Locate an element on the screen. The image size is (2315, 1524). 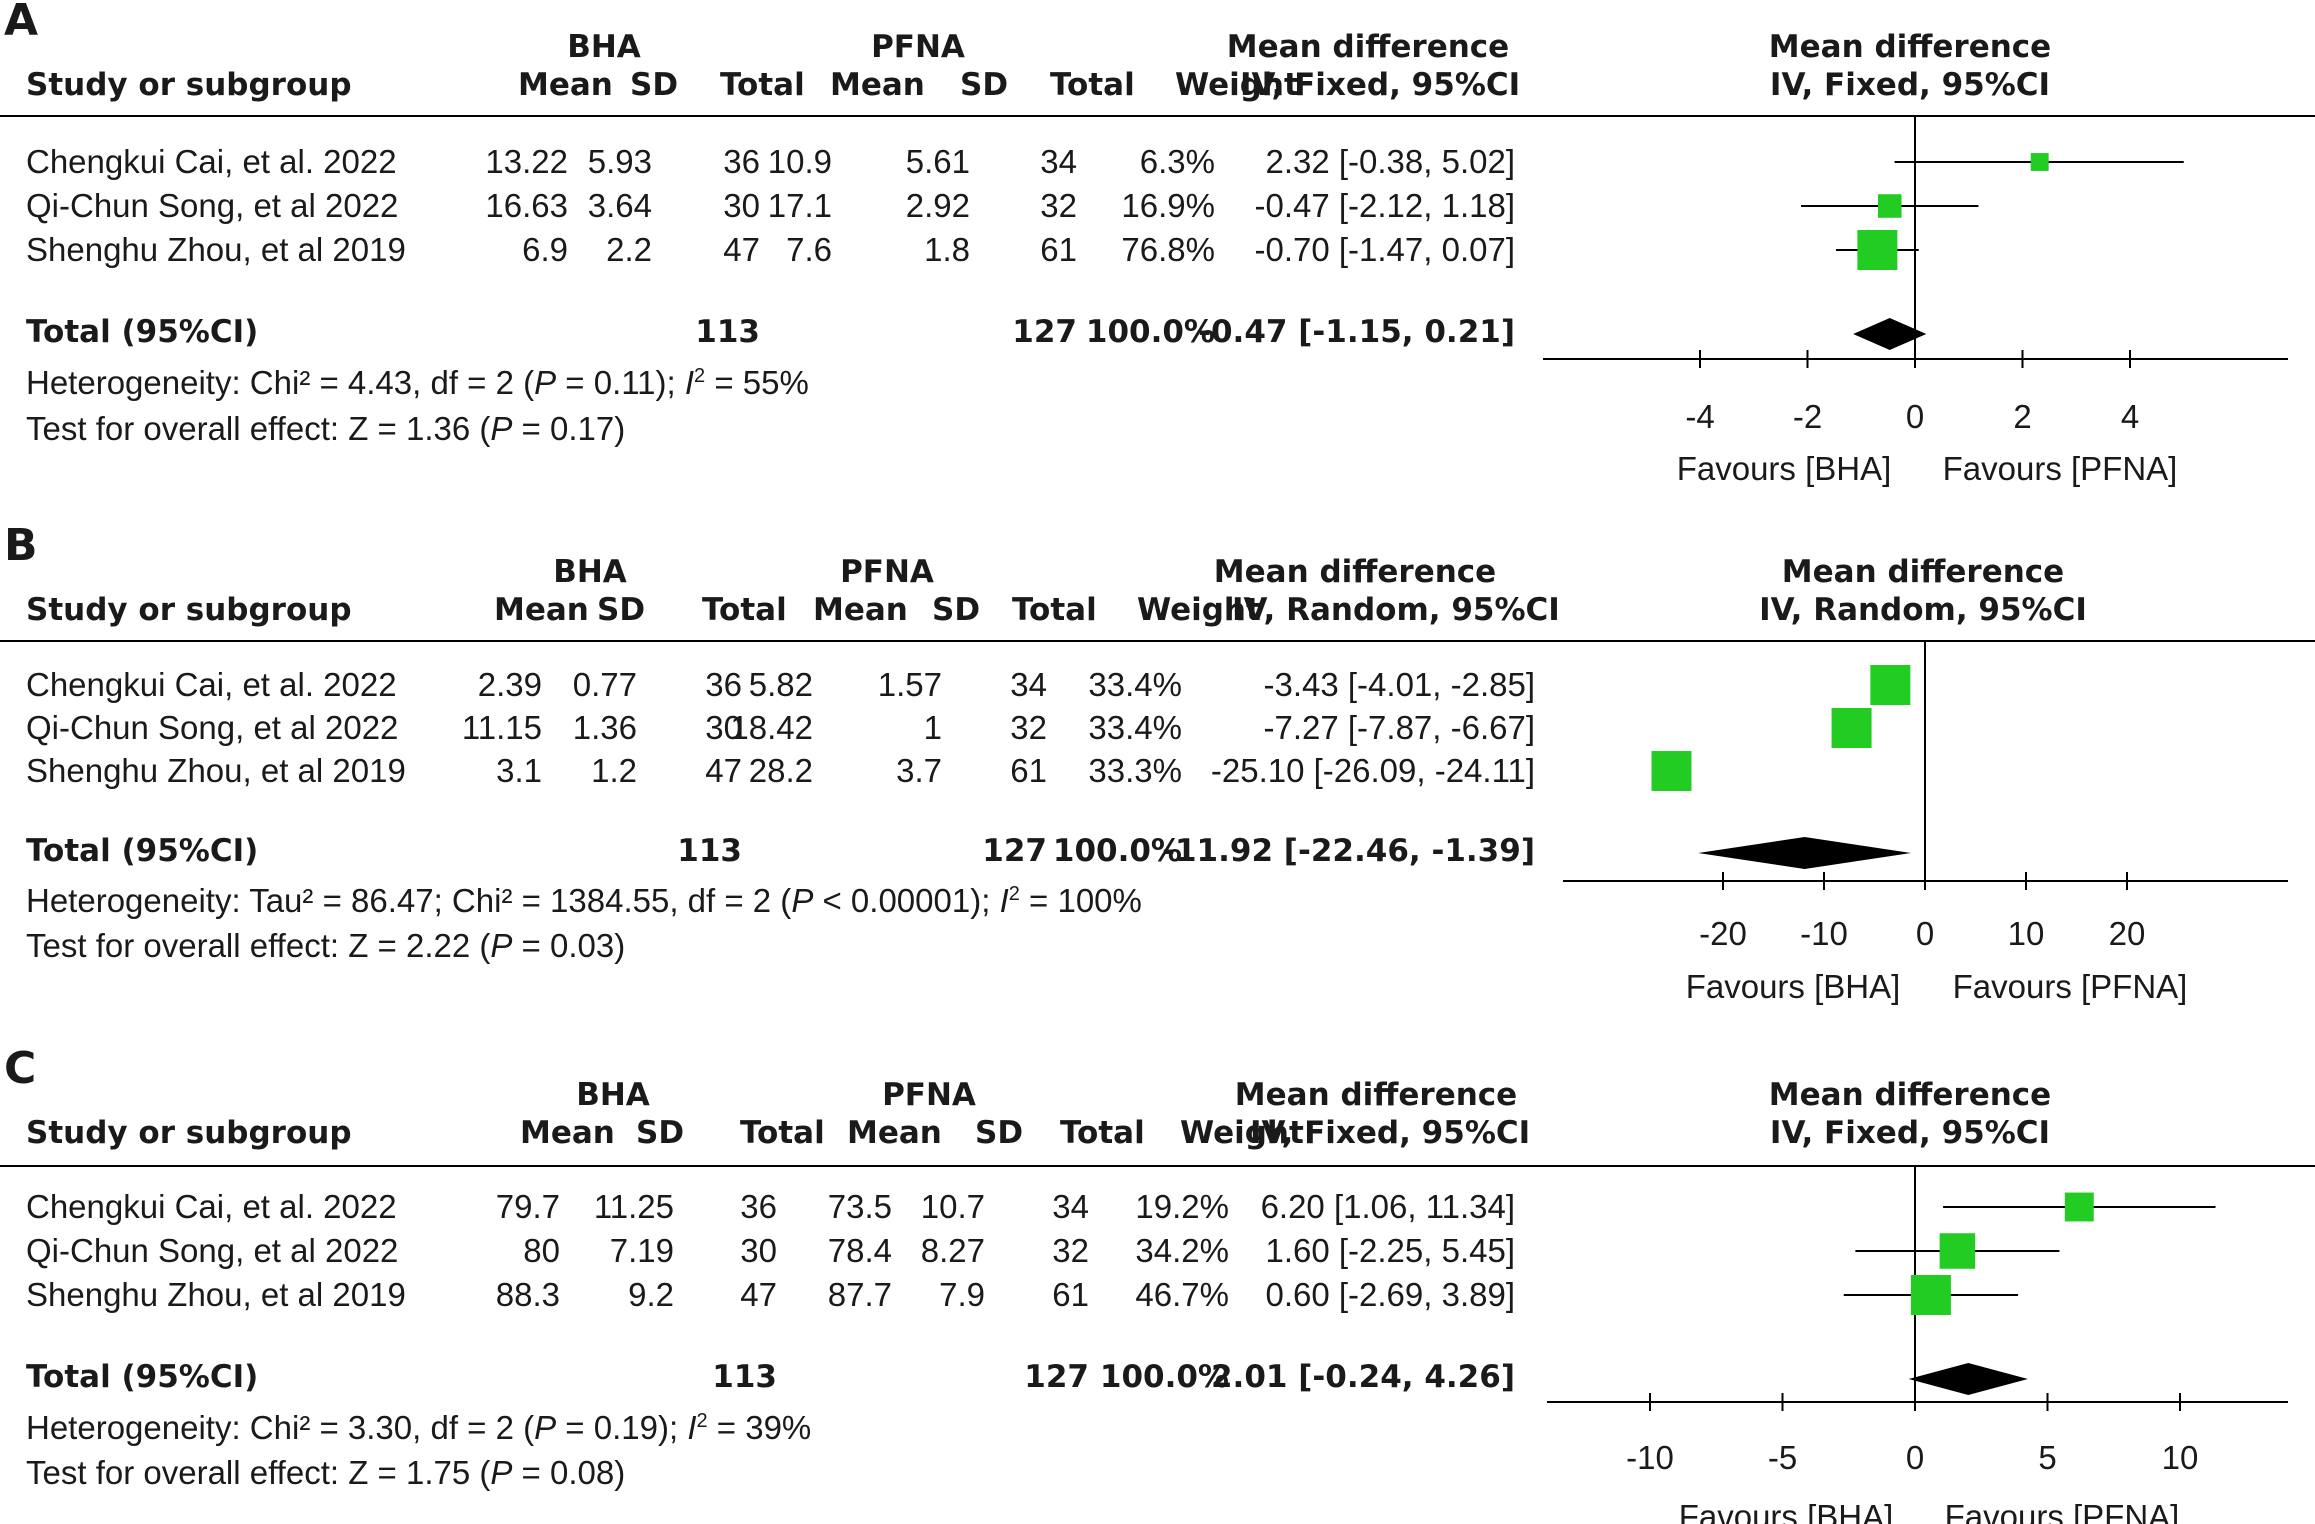
x-tick-label: -10 is located at coordinates (1650, 1457).